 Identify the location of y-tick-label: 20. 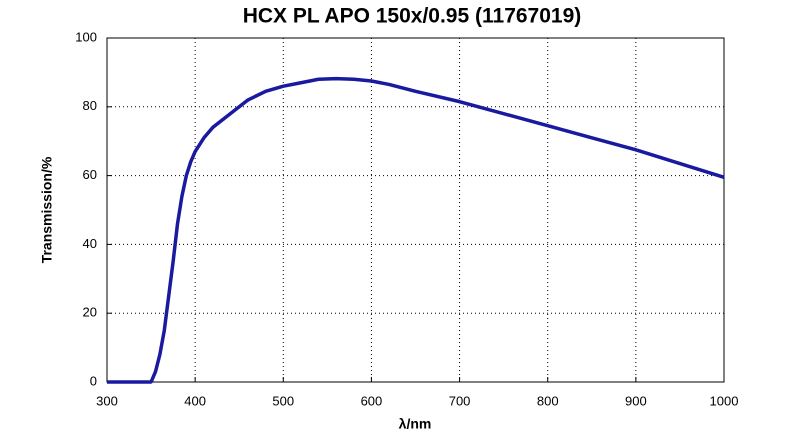
(90, 312).